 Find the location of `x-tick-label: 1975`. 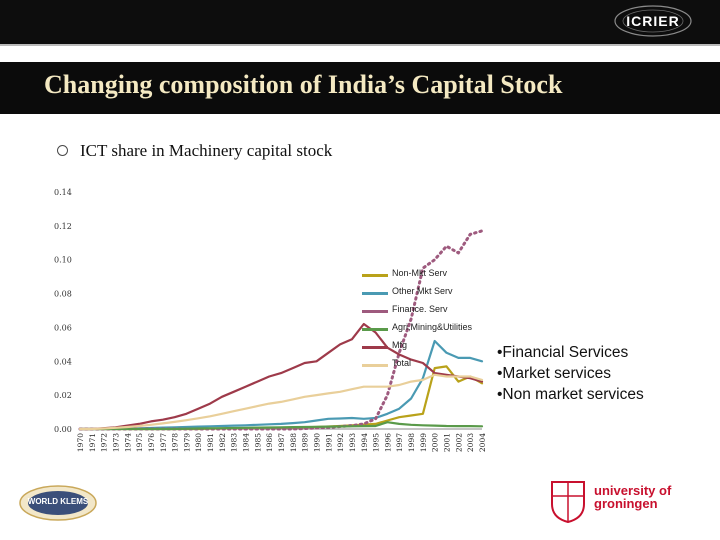

x-tick-label: 1975 is located at coordinates (139, 442).